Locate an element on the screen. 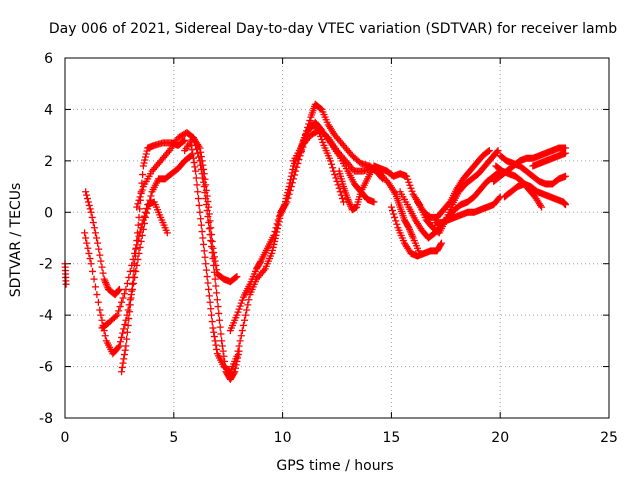 This screenshot has height=480, width=640. y-axis-label: SDTVAR / TECUs is located at coordinates (16, 240).